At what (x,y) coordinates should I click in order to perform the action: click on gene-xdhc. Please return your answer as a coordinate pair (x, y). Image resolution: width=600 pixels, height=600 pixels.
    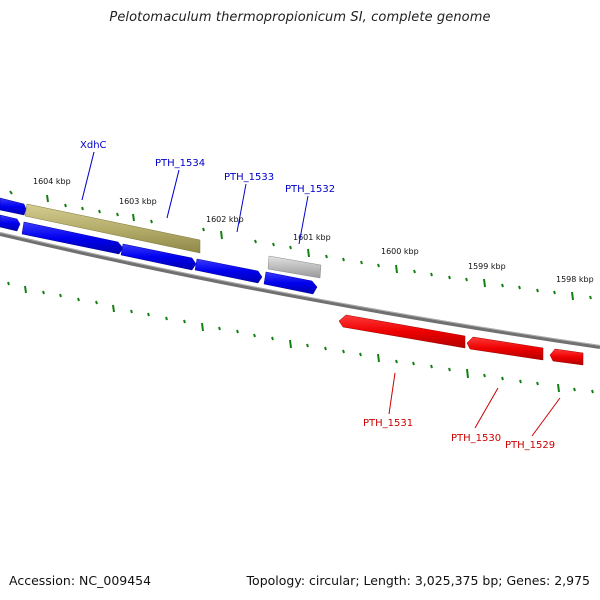
    Looking at the image, I should click on (112, 228).